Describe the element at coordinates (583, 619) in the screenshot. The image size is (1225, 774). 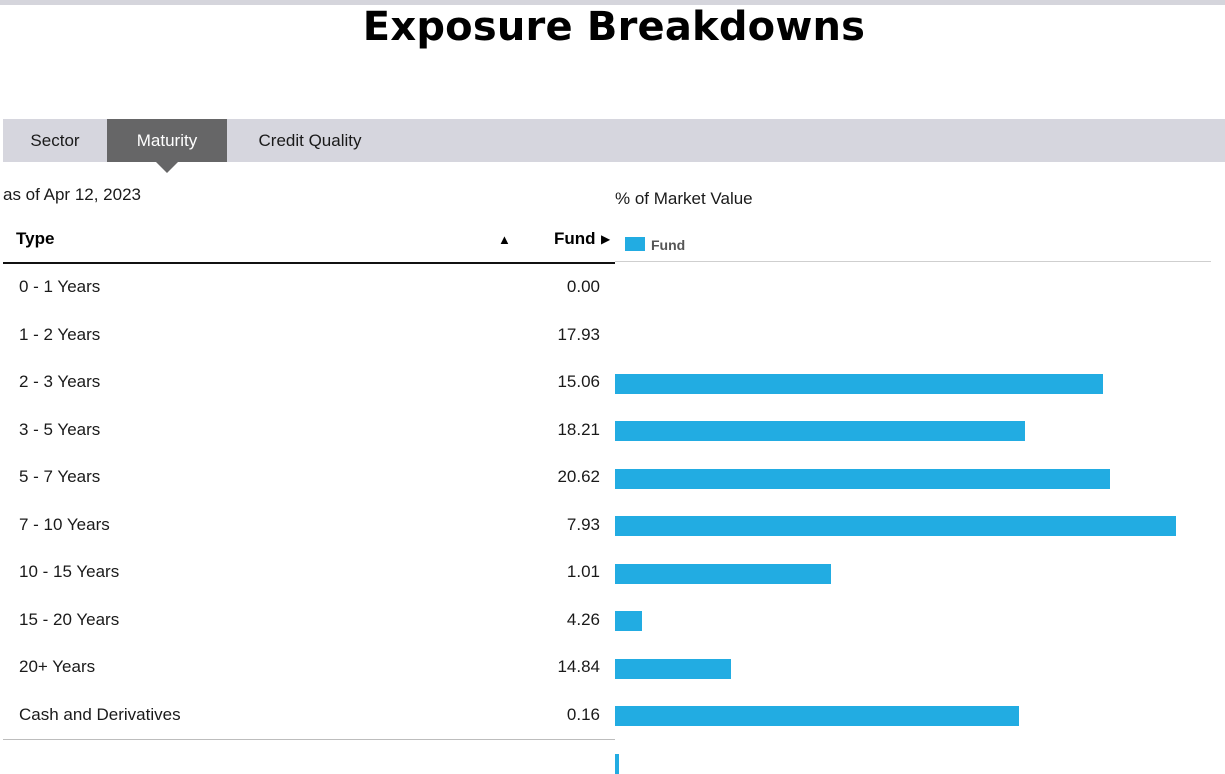
I see `row-fund-value: 4.26` at that location.